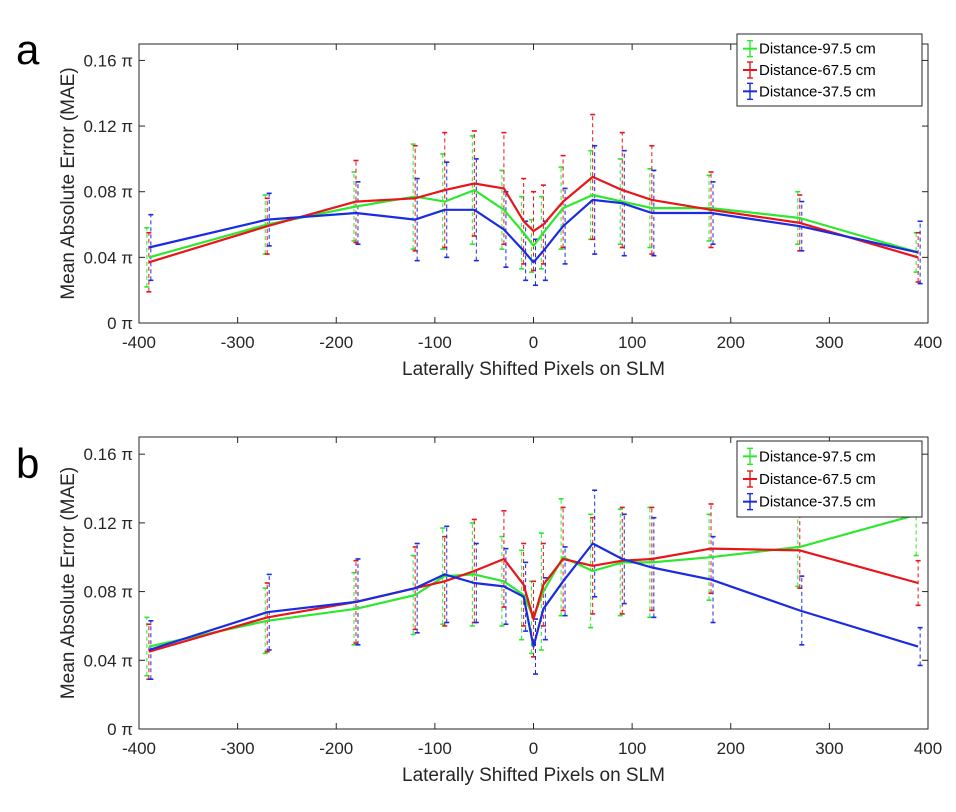 The height and width of the screenshot is (812, 956). Describe the element at coordinates (27, 463) in the screenshot. I see `panel-letter: b` at that location.